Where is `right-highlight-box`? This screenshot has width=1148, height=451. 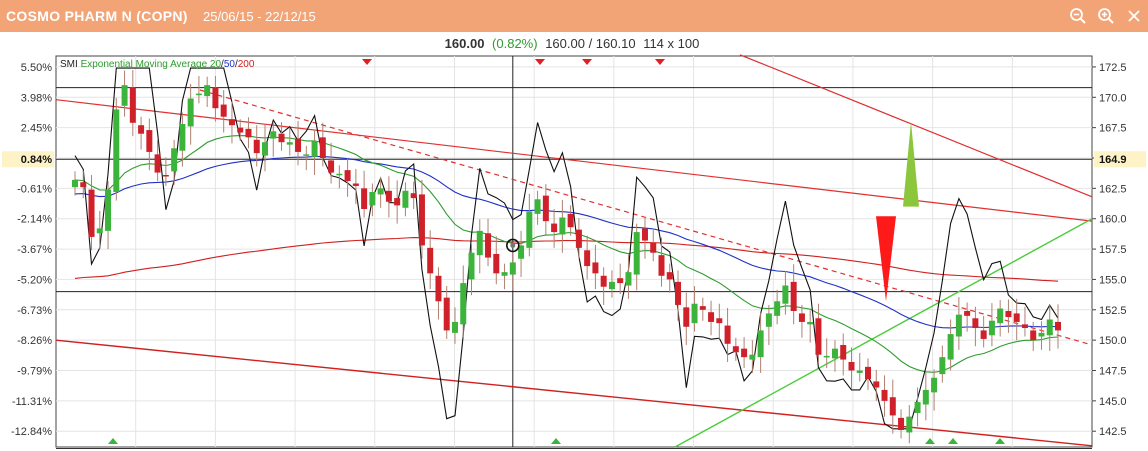
right-highlight-box is located at coordinates (1120, 159).